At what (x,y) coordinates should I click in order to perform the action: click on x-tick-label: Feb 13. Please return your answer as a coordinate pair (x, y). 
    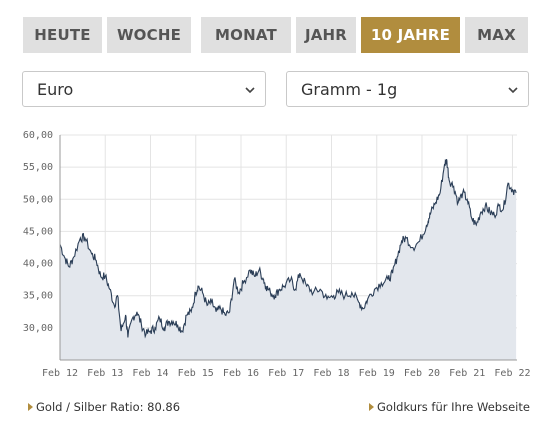
    Looking at the image, I should click on (105, 373).